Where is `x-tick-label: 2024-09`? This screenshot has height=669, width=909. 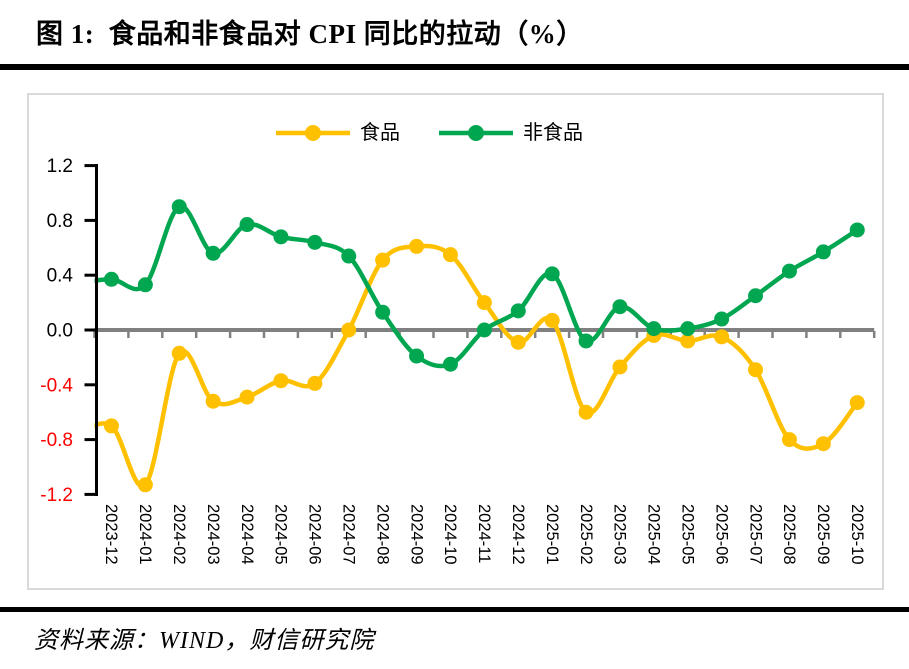 x-tick-label: 2024-09 is located at coordinates (416, 534).